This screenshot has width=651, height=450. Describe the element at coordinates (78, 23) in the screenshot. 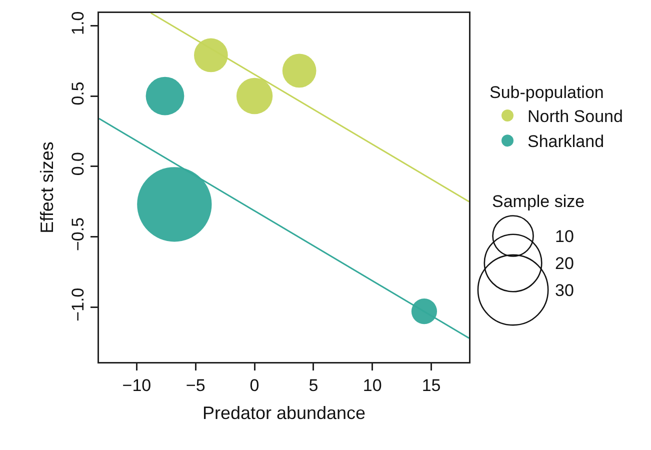

I see `y-tick-label: 1.0` at that location.